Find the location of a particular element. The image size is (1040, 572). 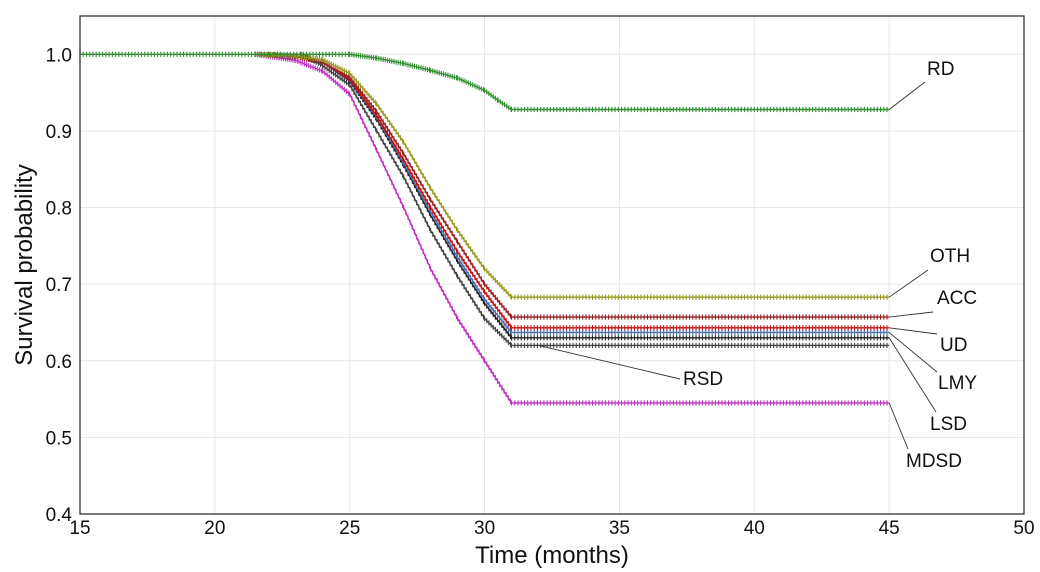

y-tick-label: 0.5 is located at coordinates (59, 438).